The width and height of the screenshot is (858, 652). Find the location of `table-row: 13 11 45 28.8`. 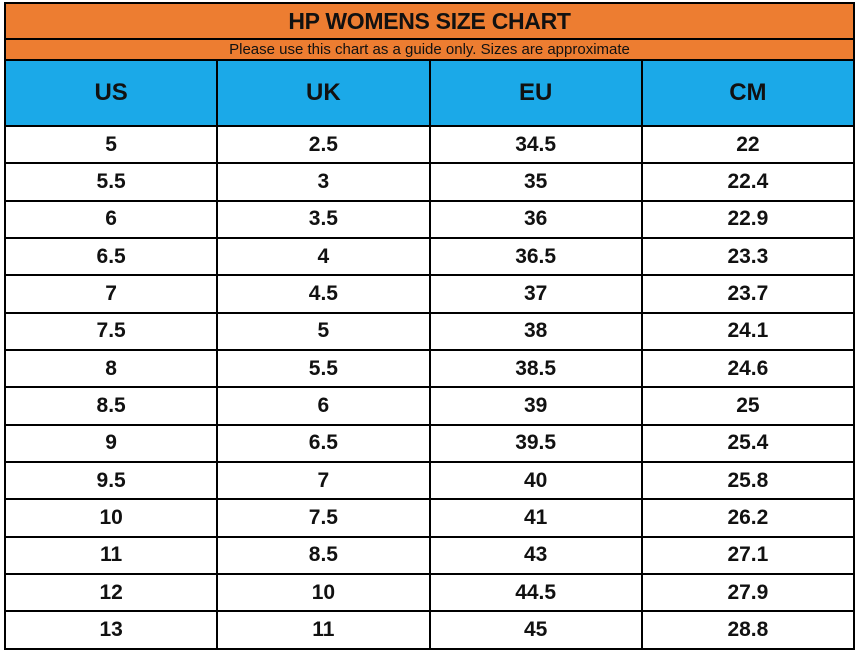

table-row: 13 11 45 28.8 is located at coordinates (429, 630).